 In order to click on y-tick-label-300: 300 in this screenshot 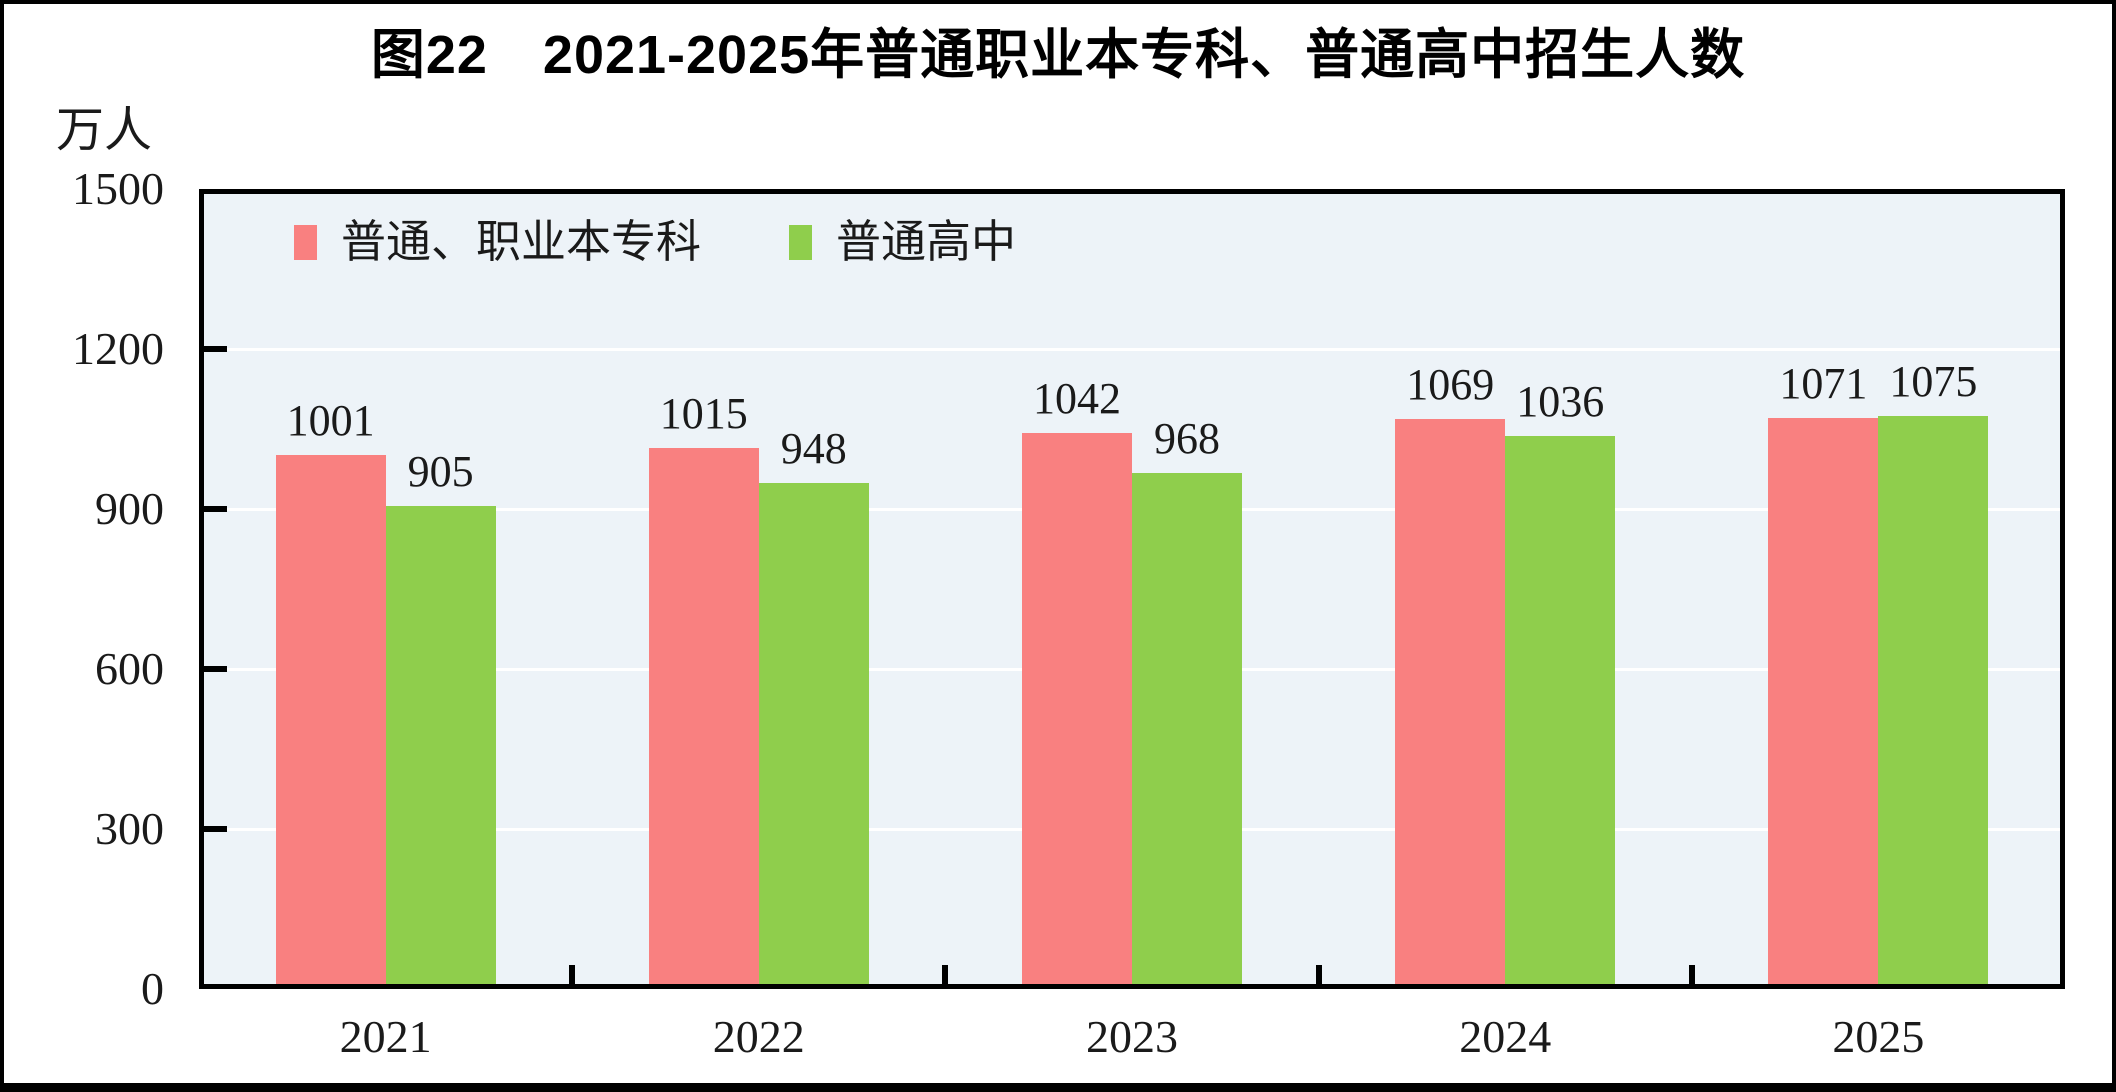, I will do `click(129, 828)`.